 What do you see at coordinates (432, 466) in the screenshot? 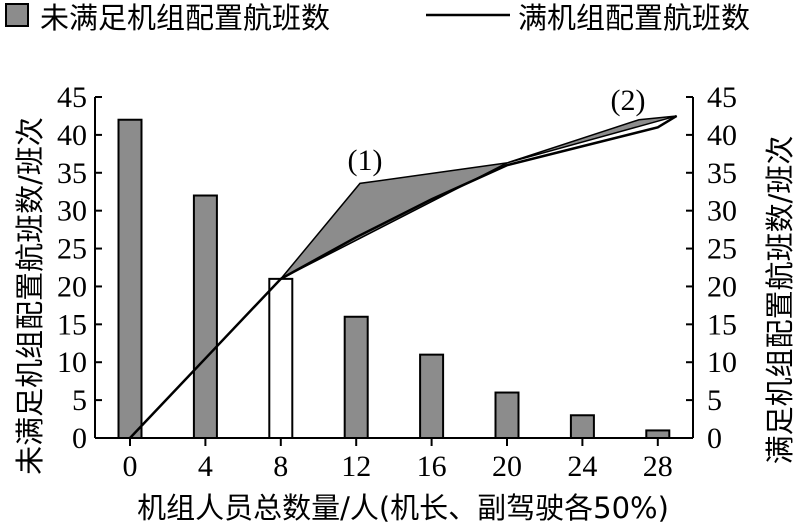
I see `x-tick-label-16: 16` at bounding box center [432, 466].